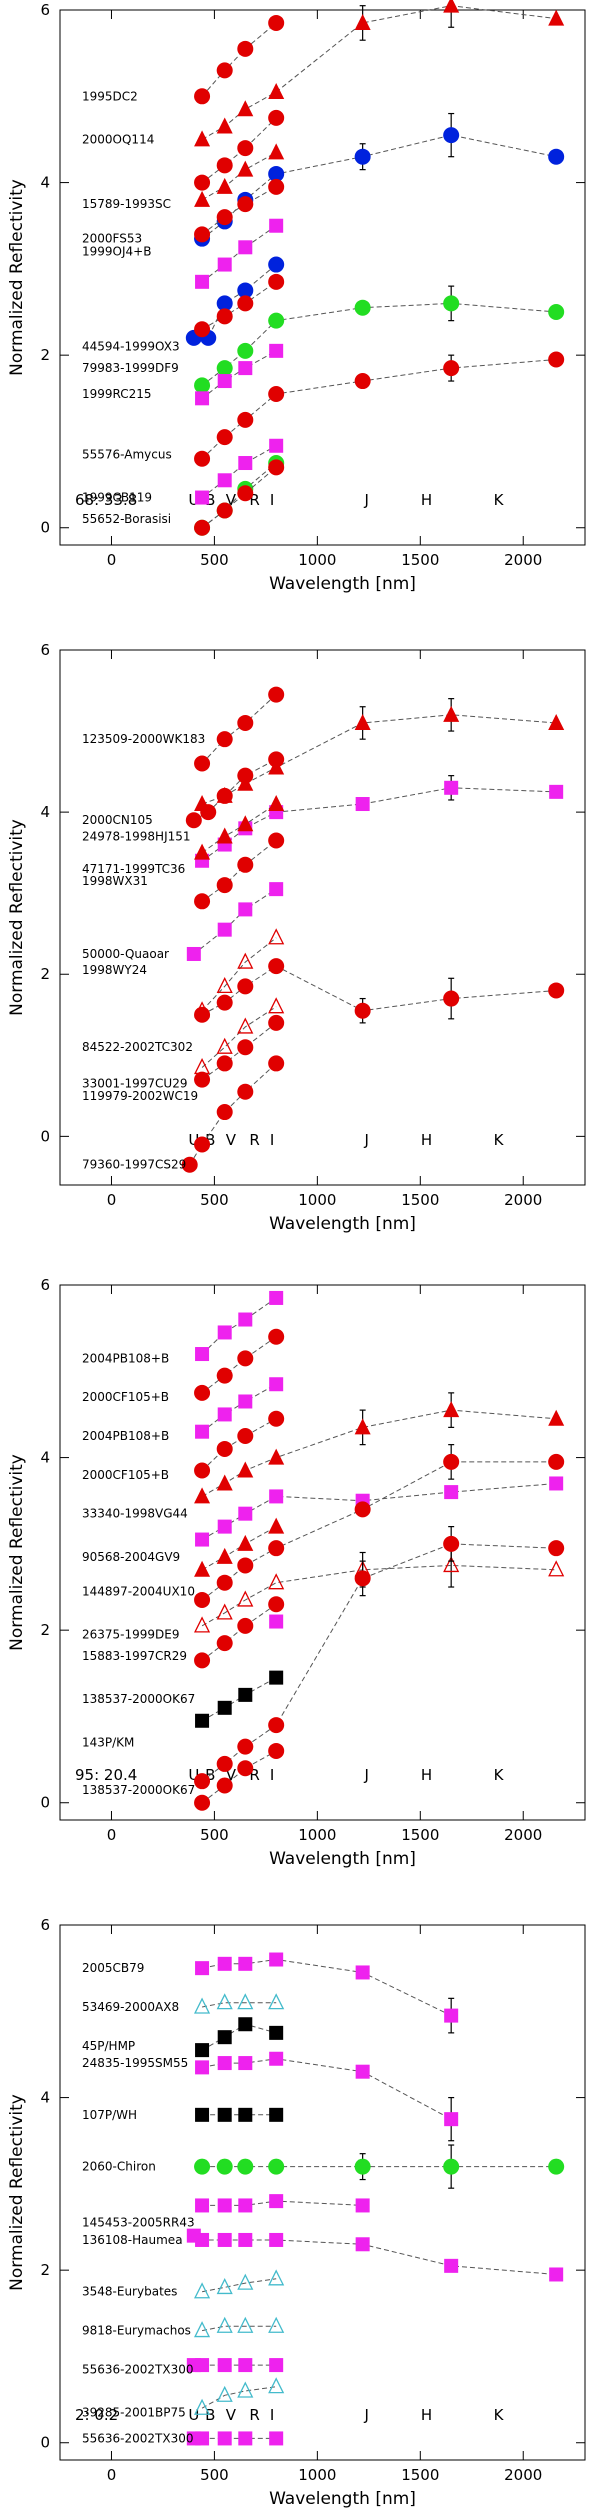 The image size is (600, 2517). Describe the element at coordinates (183, 1114) in the screenshot. I see `series-11: 79360-1997CS29` at that location.